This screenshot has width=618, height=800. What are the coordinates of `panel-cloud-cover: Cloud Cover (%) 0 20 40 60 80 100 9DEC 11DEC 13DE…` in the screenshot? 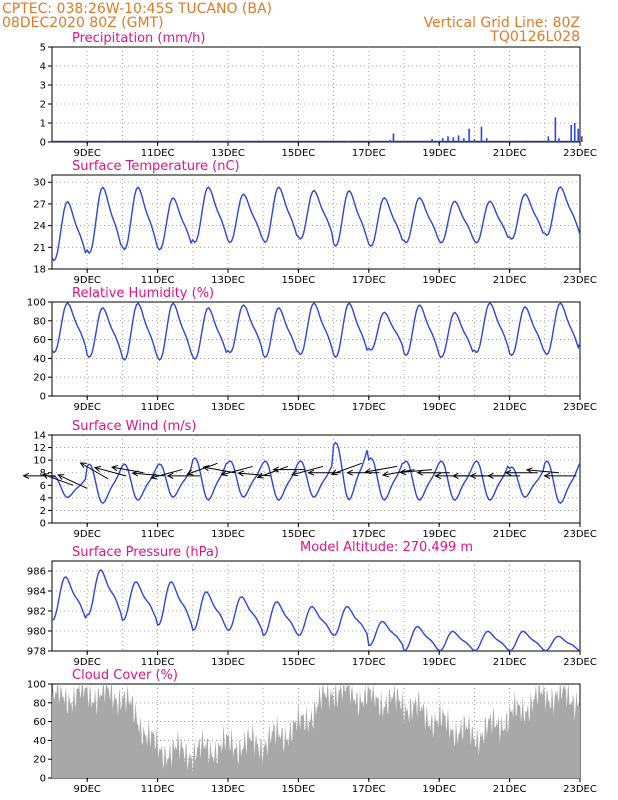 It's located at (312, 731).